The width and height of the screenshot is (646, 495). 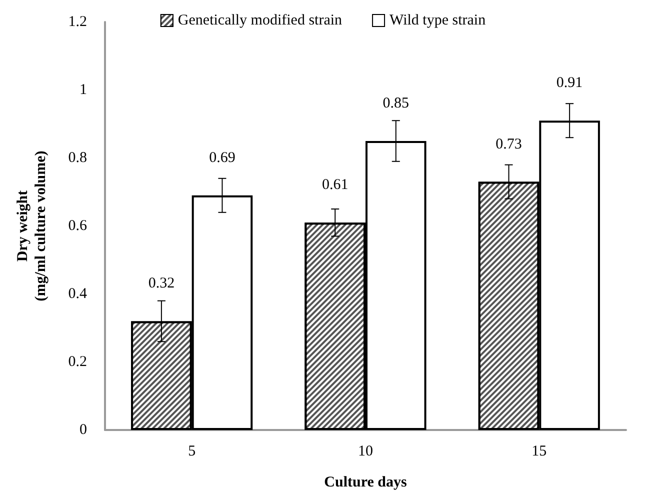 I want to click on data-label: 0.91, so click(x=569, y=83).